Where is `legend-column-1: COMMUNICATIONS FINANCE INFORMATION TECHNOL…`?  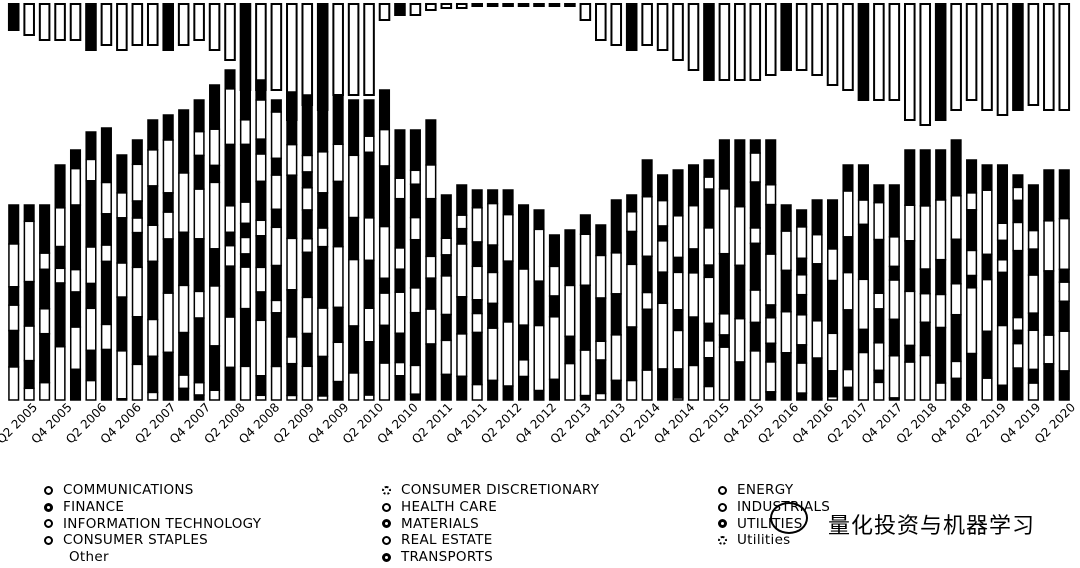
legend-column-1: COMMUNICATIONS FINANCE INFORMATION TECHNOL… is located at coordinates (152, 524).